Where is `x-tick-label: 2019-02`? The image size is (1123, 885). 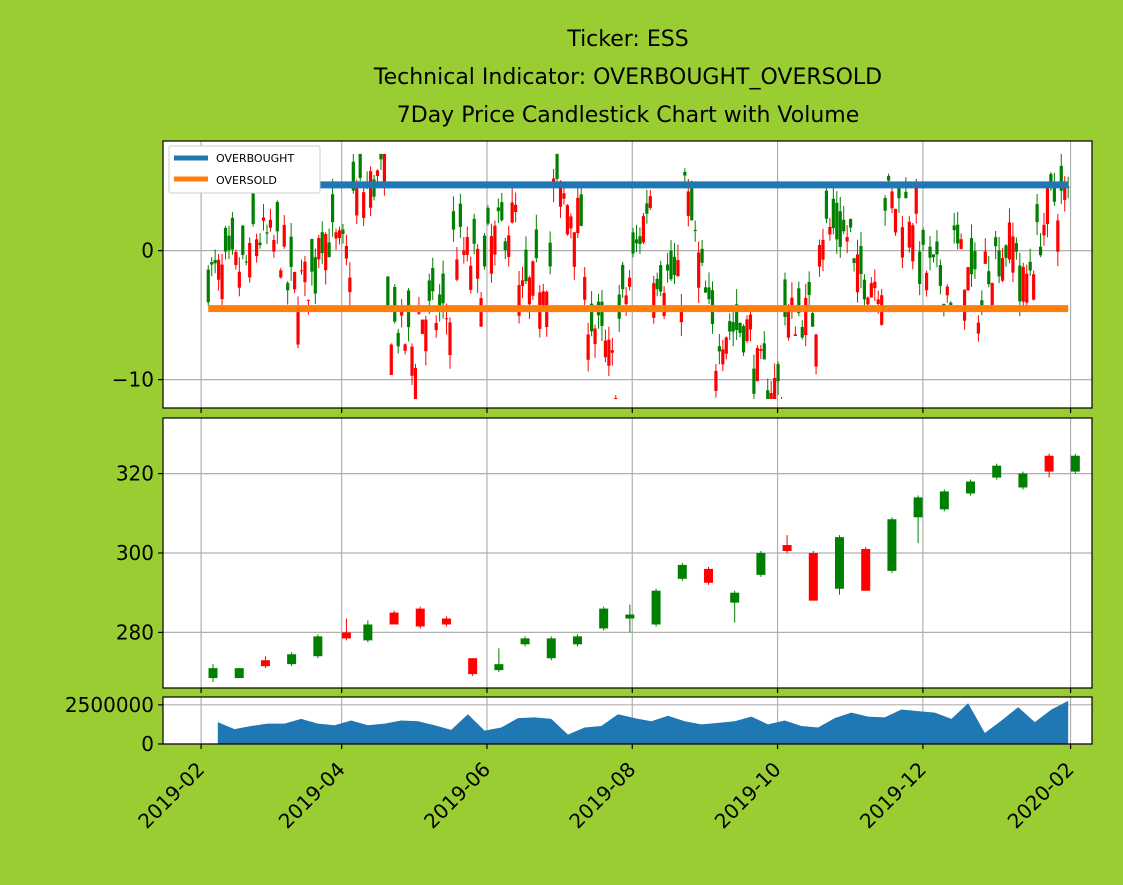
x-tick-label: 2019-02 is located at coordinates (171, 795).